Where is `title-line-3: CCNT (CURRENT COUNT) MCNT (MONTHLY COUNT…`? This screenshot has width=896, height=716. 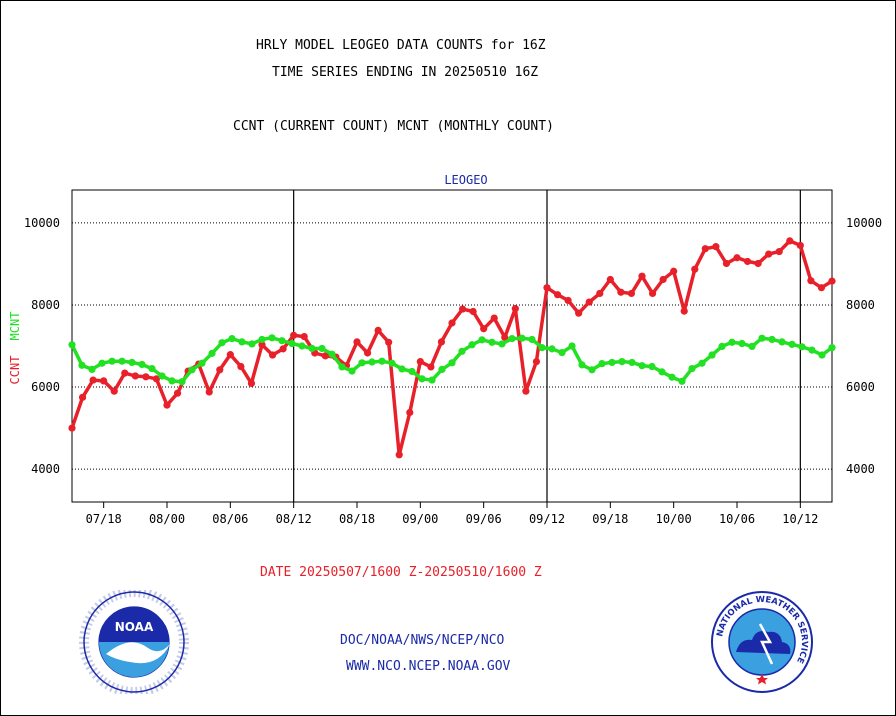
title-line-3: CCNT (CURRENT COUNT) MCNT (MONTHLY COUNT… is located at coordinates (393, 126).